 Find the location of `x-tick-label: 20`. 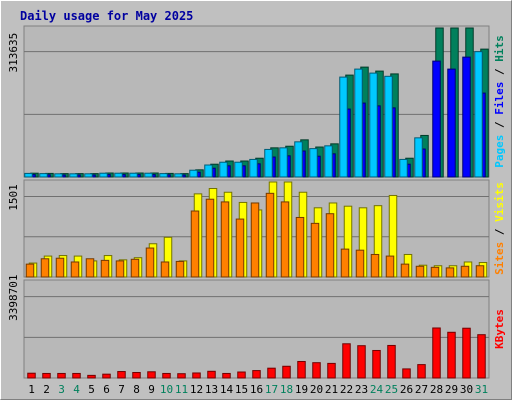

x-tick-label: 20 is located at coordinates (316, 389).